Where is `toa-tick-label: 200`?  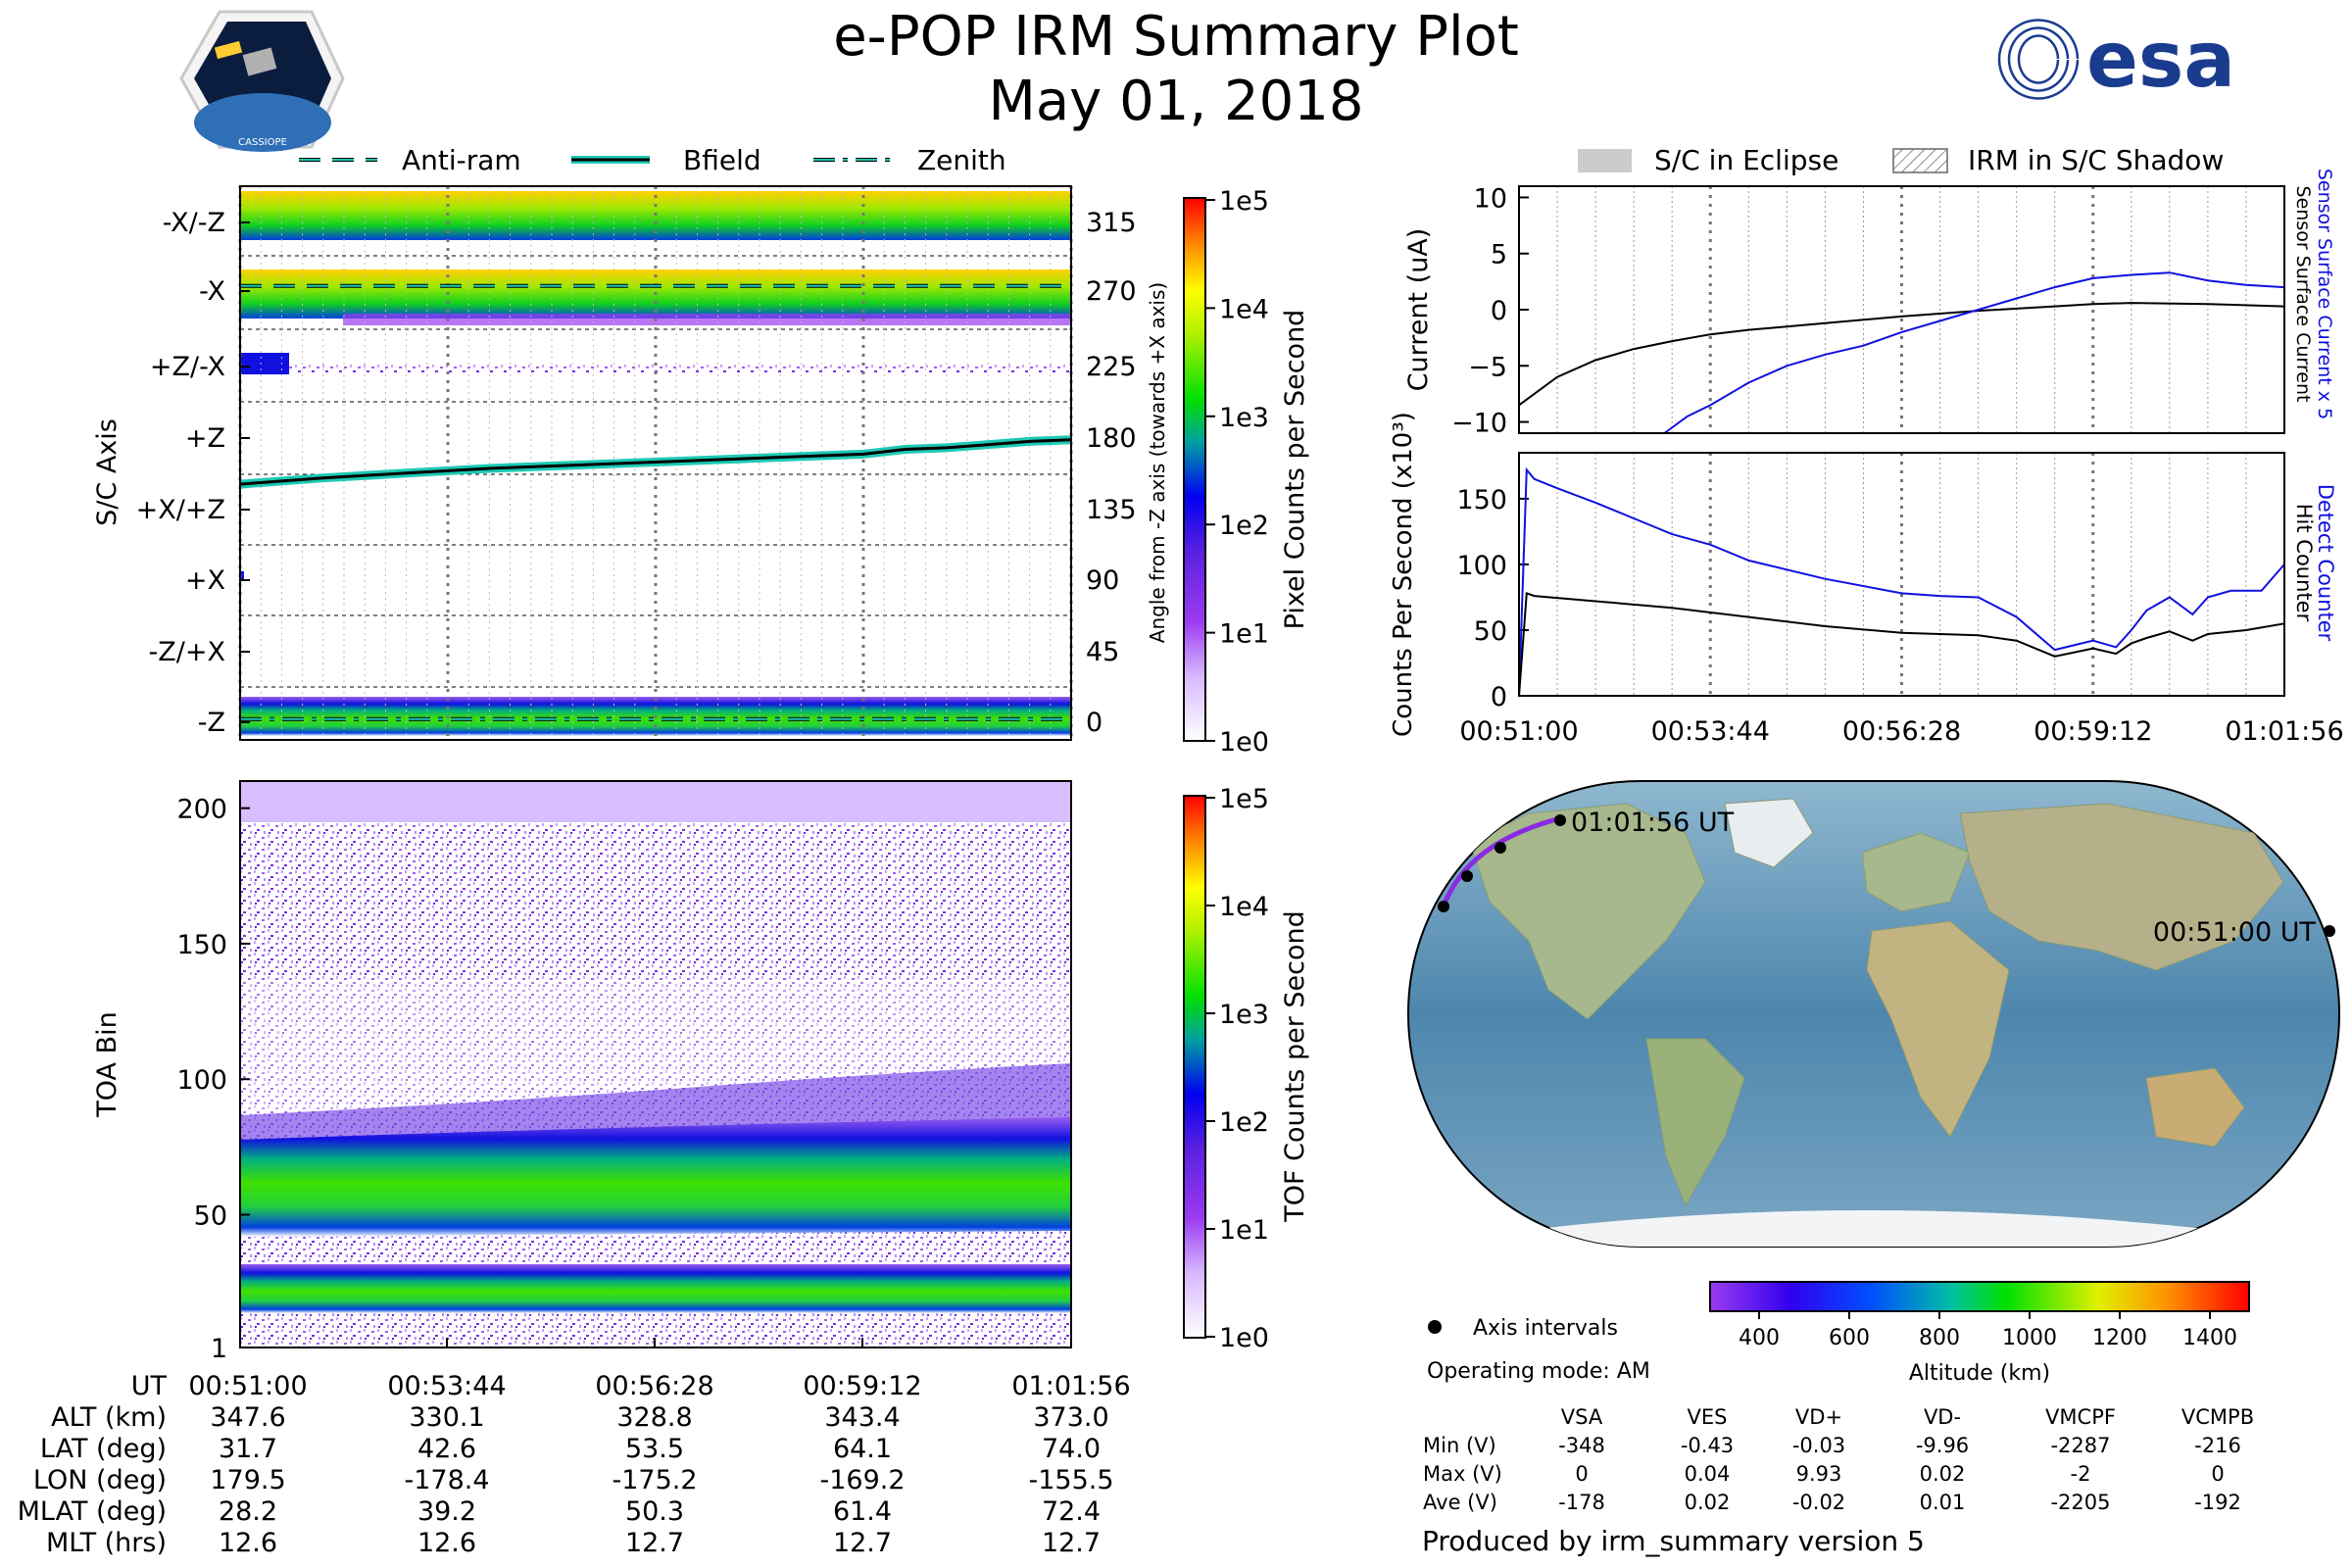 toa-tick-label: 200 is located at coordinates (201, 810).